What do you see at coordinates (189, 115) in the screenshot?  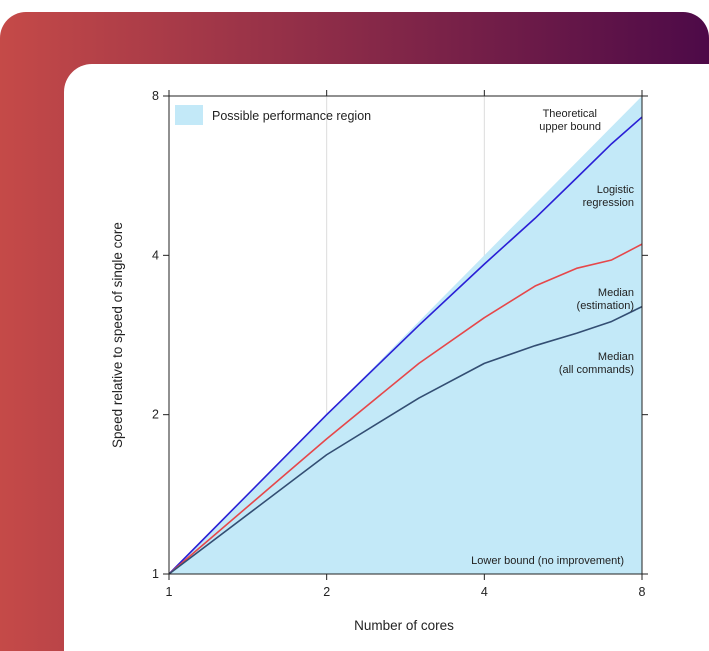 I see `legend-swatch-region` at bounding box center [189, 115].